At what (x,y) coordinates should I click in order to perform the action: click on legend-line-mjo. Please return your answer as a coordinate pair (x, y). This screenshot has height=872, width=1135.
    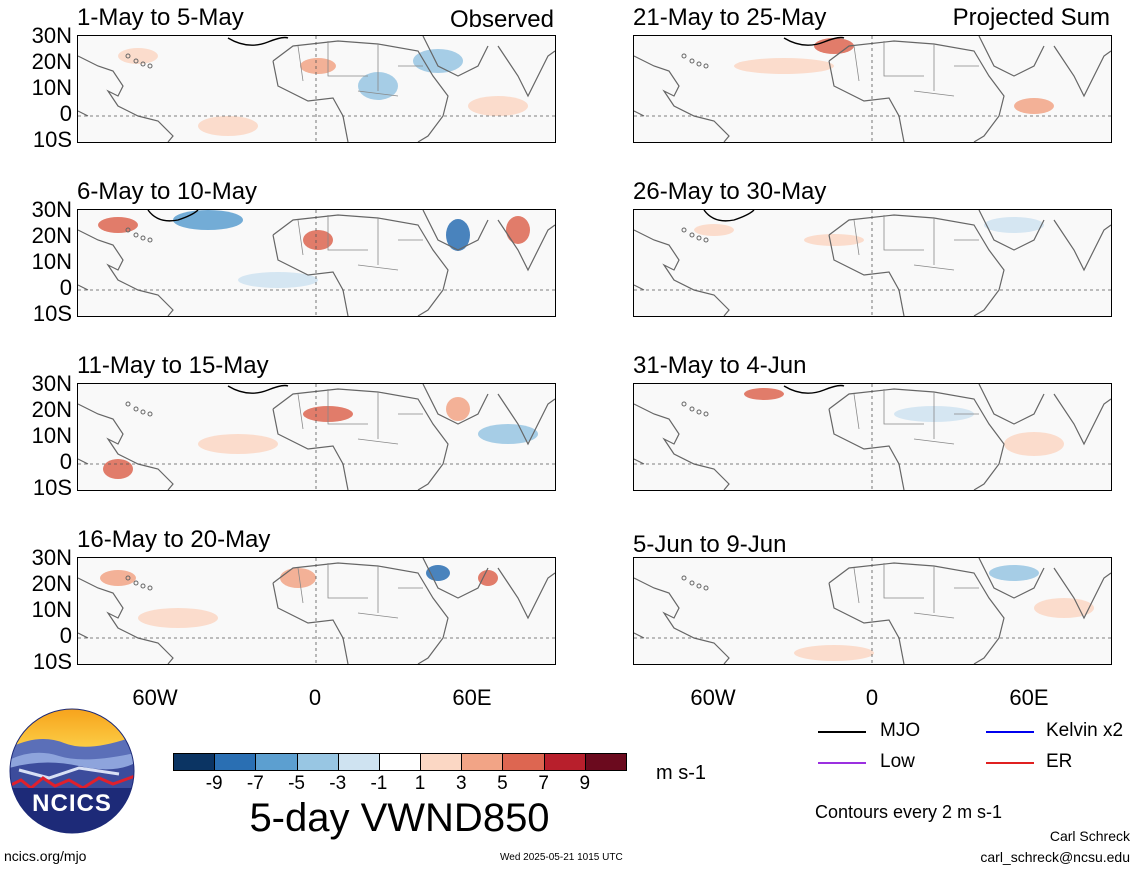
    Looking at the image, I should click on (842, 732).